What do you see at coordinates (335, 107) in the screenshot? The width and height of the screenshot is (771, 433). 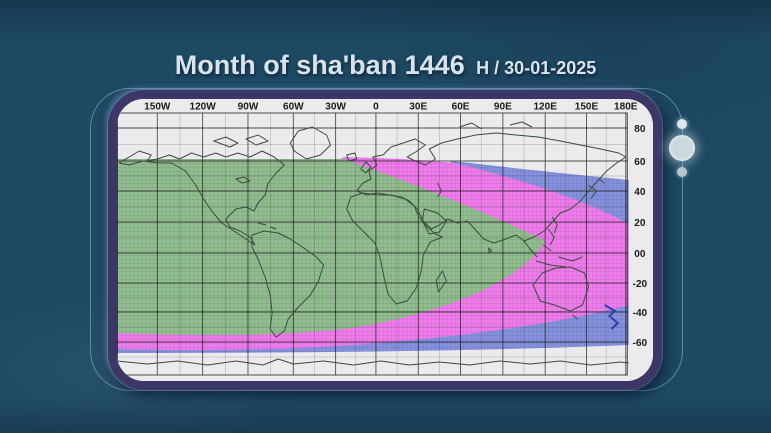 I see `lon-label: 30W` at bounding box center [335, 107].